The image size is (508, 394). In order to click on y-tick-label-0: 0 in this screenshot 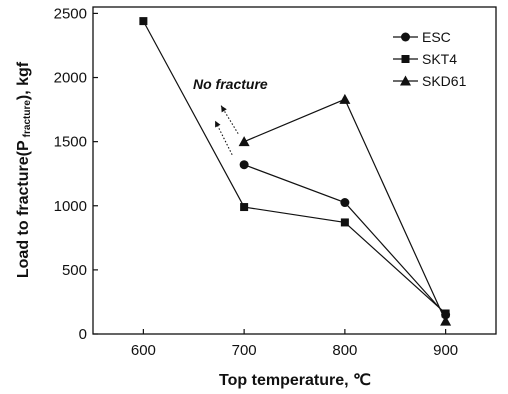, I will do `click(83, 334)`.